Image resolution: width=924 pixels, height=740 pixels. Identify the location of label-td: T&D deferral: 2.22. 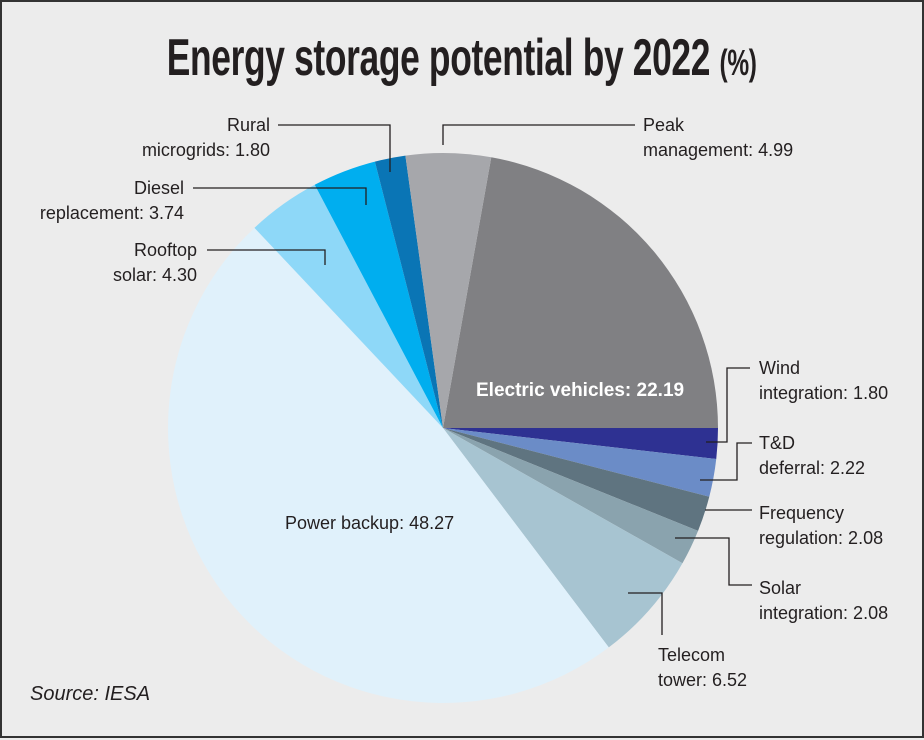
(812, 455).